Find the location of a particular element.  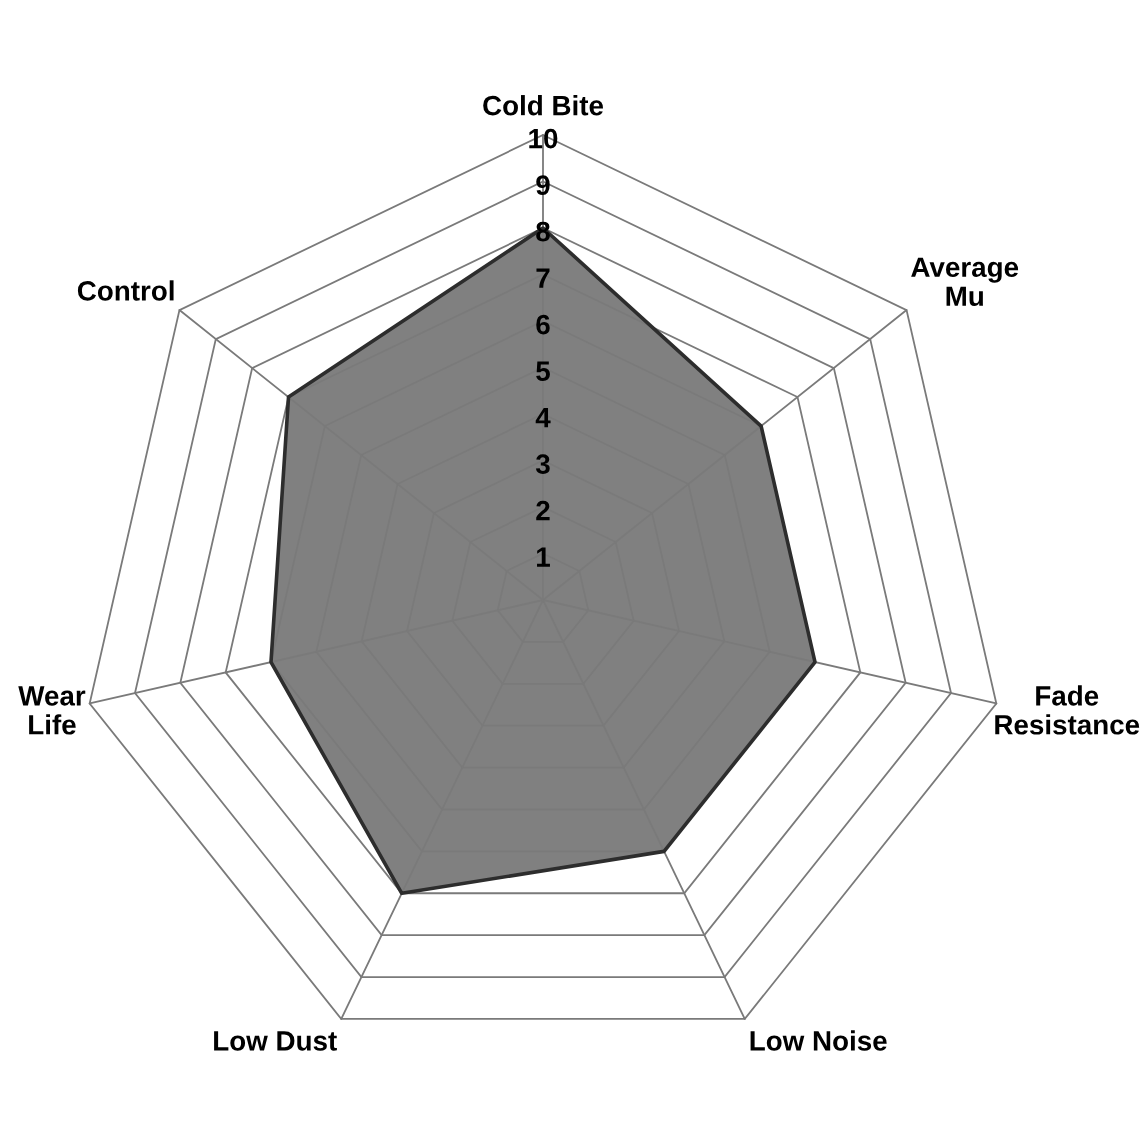

y-tick-label: 6 is located at coordinates (543, 324).